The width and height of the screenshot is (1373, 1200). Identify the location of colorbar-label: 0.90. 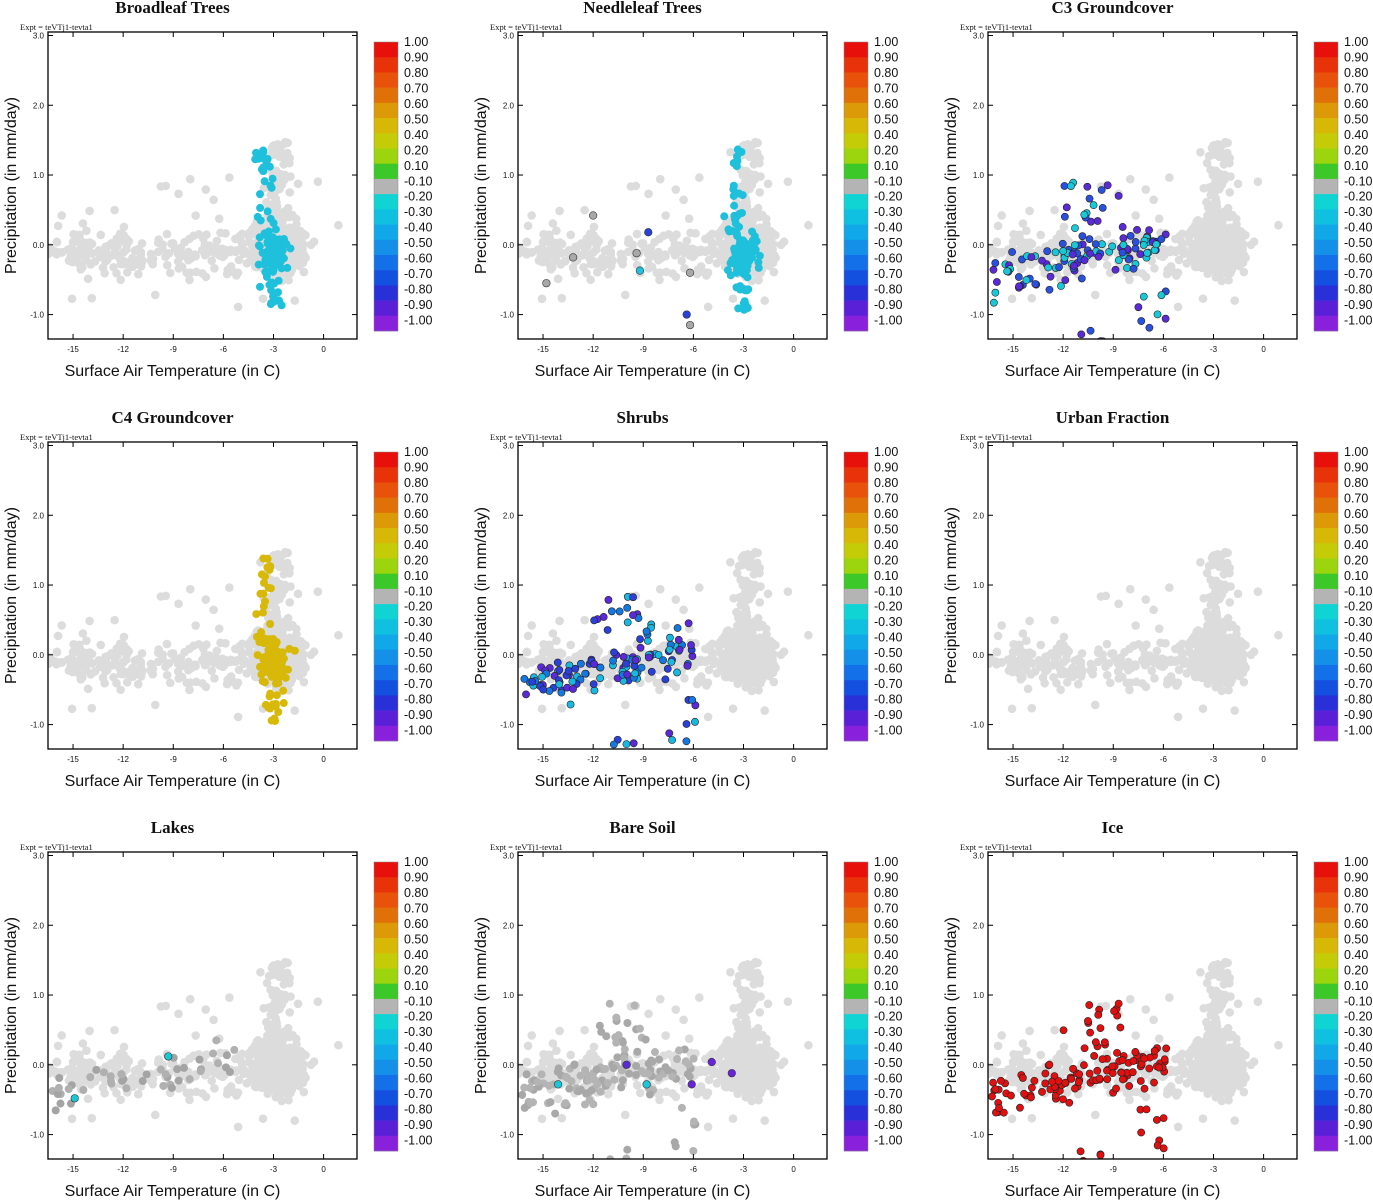
(886, 57).